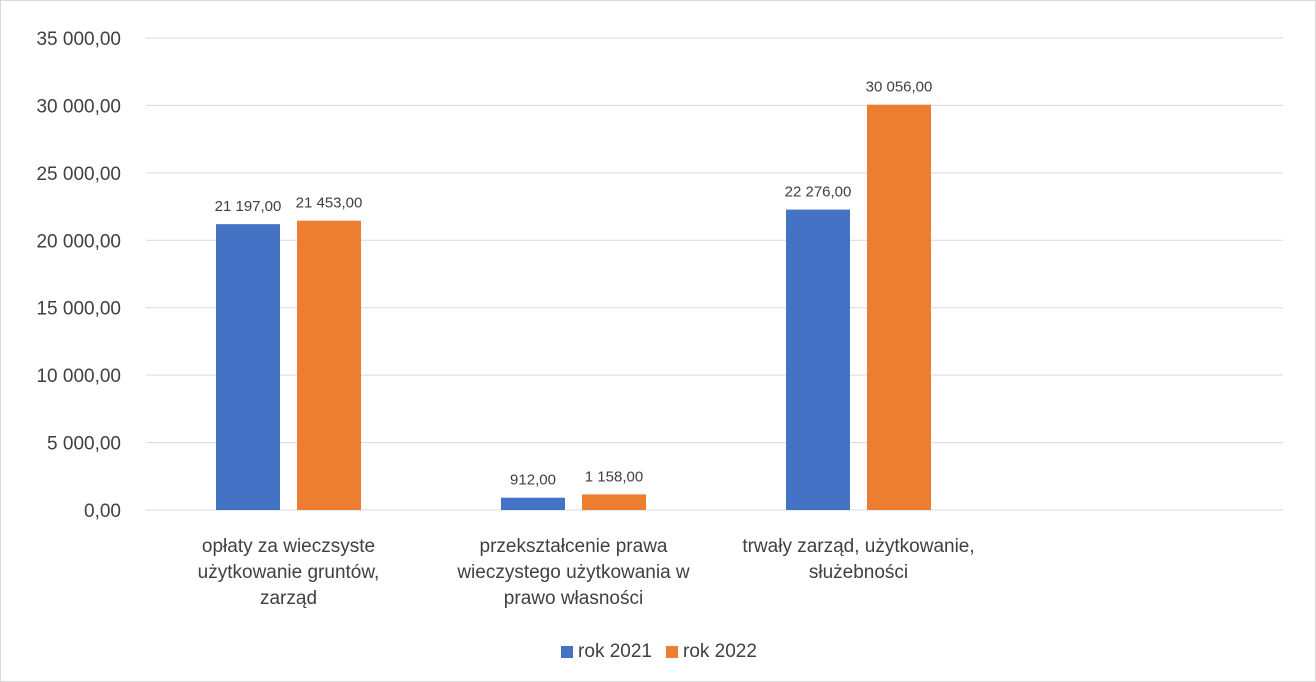 The height and width of the screenshot is (682, 1316). I want to click on data-label: 21 197,00, so click(248, 206).